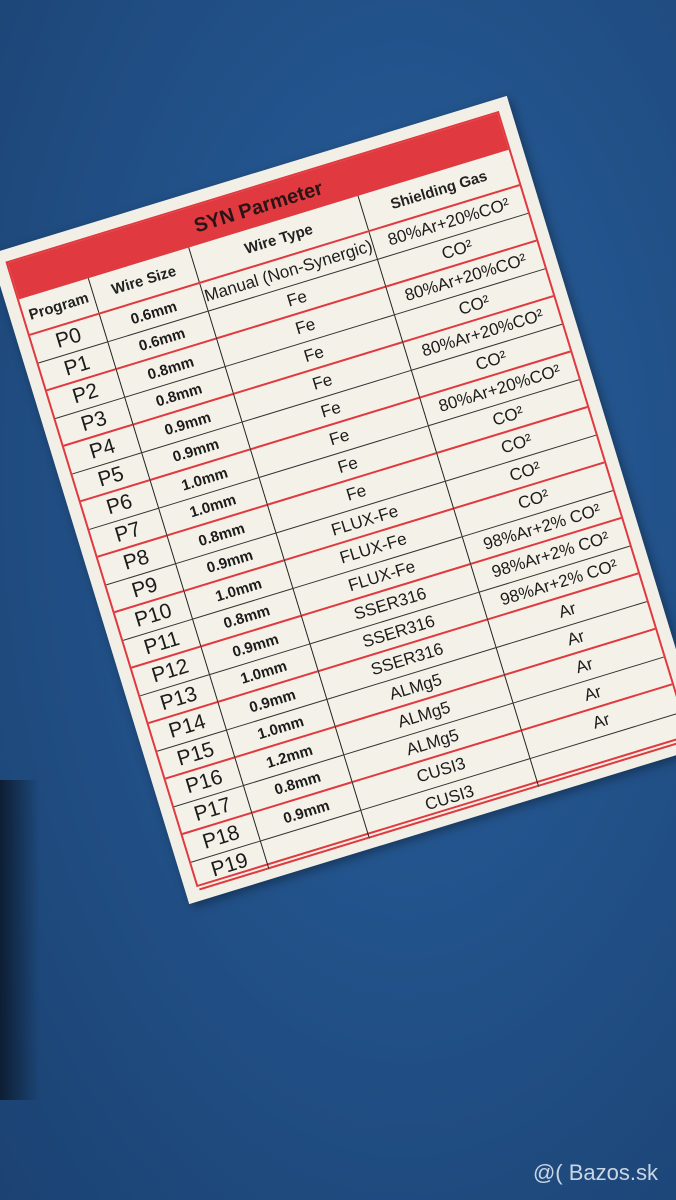 Image resolution: width=676 pixels, height=1200 pixels. Describe the element at coordinates (20, 940) in the screenshot. I see `dark-edge` at that location.